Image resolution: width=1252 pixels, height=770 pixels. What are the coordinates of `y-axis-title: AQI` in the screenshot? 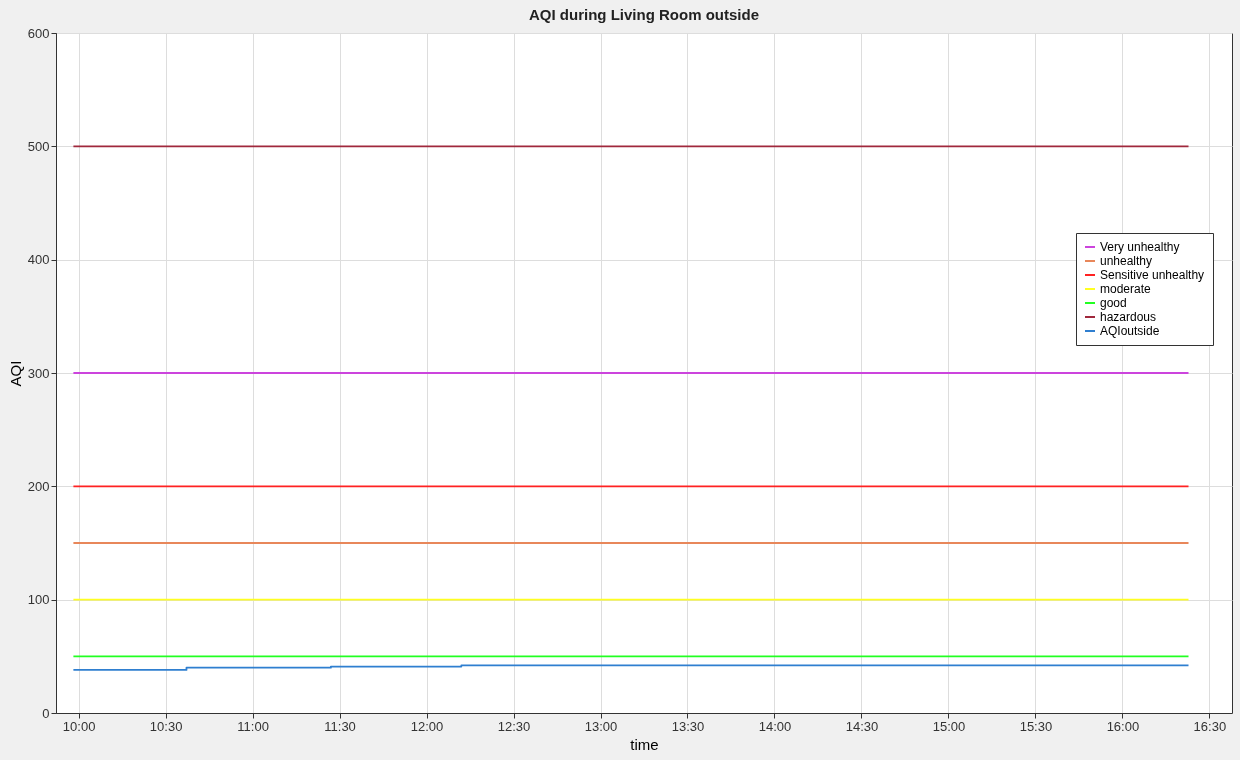 It's located at (15, 373).